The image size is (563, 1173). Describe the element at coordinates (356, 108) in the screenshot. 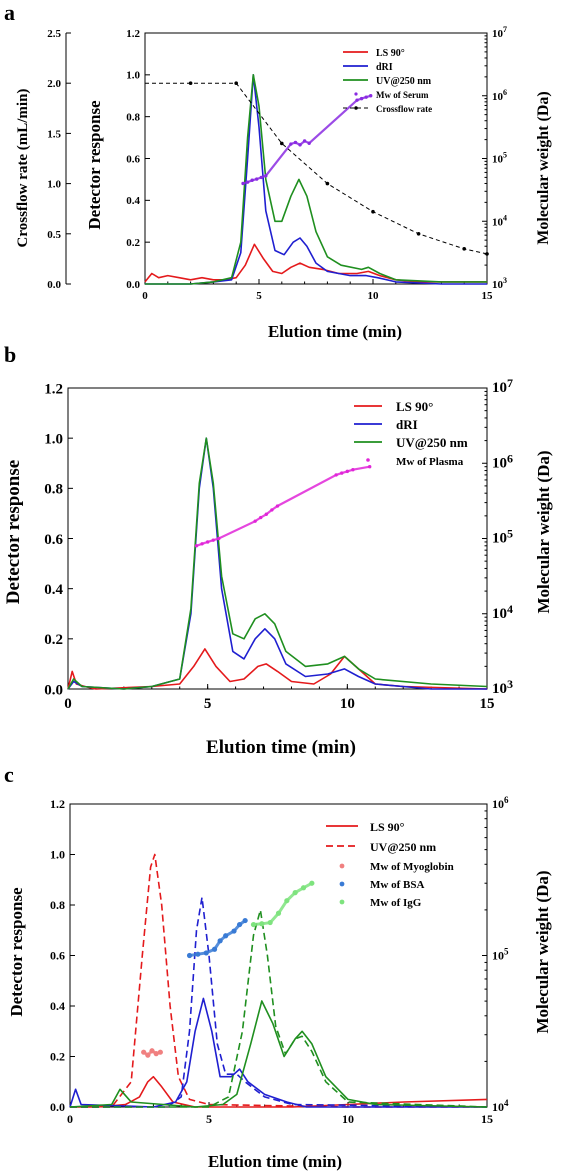

I see `legend-a-crossflow-marker` at that location.